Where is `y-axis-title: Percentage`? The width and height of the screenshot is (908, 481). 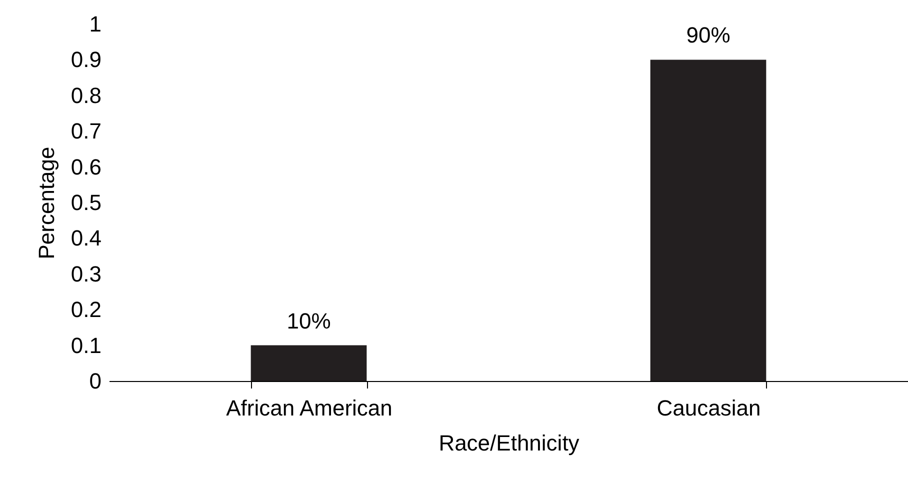 y-axis-title: Percentage is located at coordinates (46, 203).